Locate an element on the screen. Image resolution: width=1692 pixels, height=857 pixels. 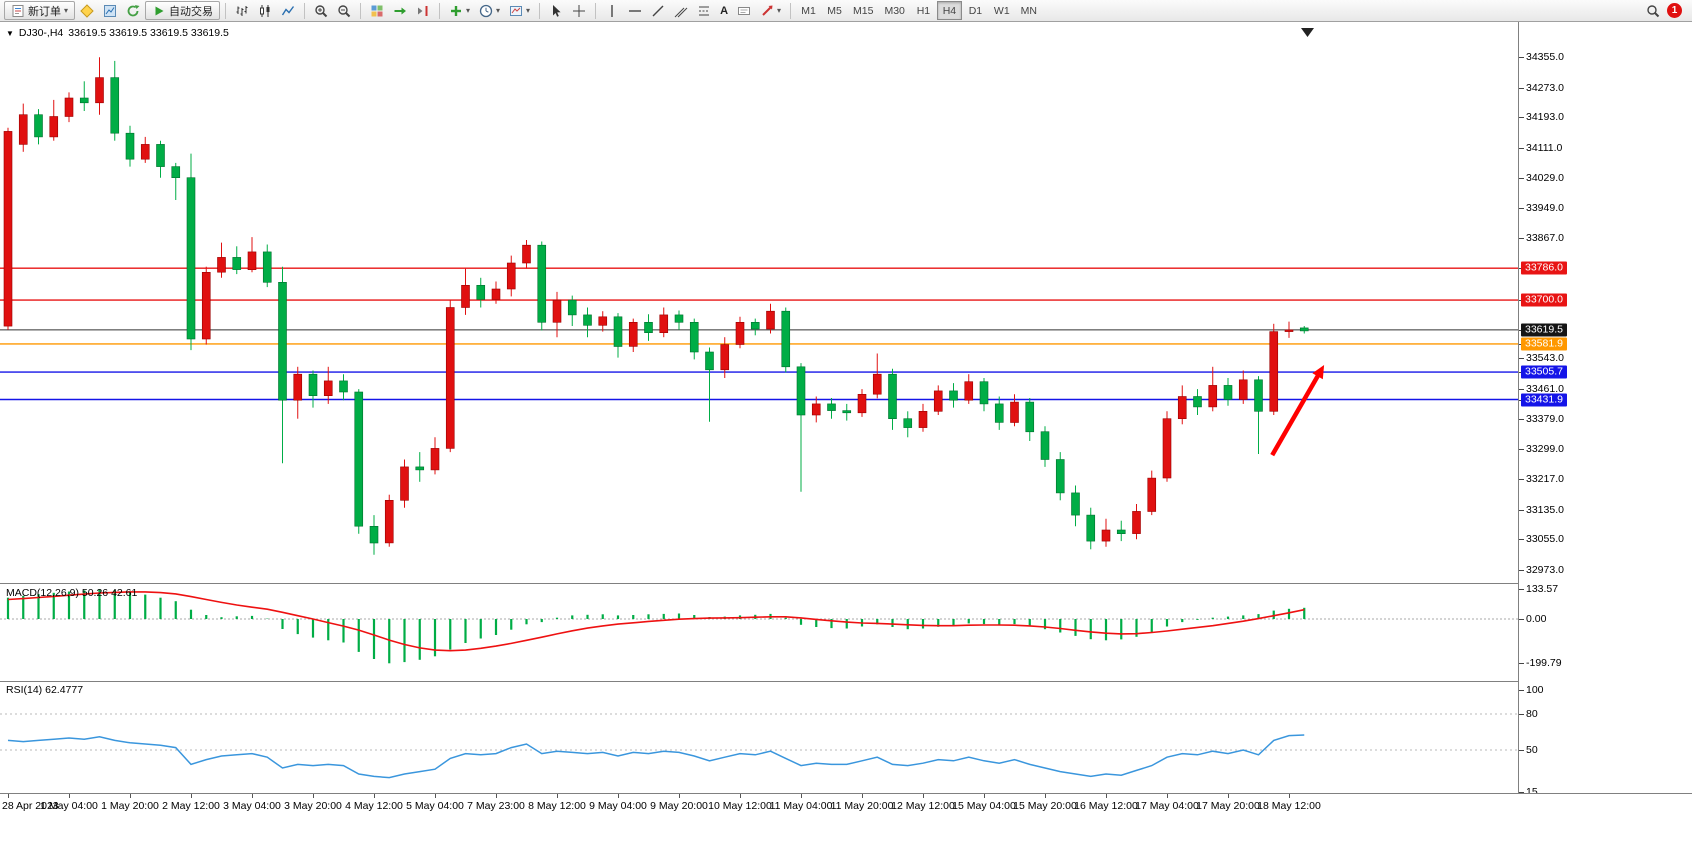
horizontal-line-tool is located at coordinates (635, 10).